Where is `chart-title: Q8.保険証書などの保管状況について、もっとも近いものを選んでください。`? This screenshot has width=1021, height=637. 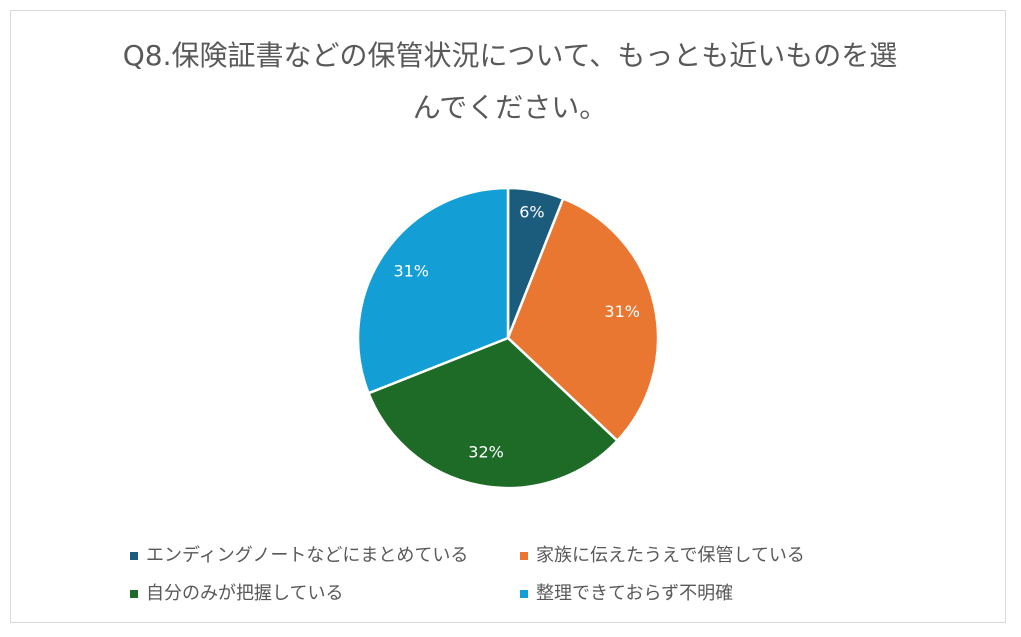
chart-title: Q8.保険証書などの保管状況について、もっとも近いものを選んでください。 is located at coordinates (510, 81).